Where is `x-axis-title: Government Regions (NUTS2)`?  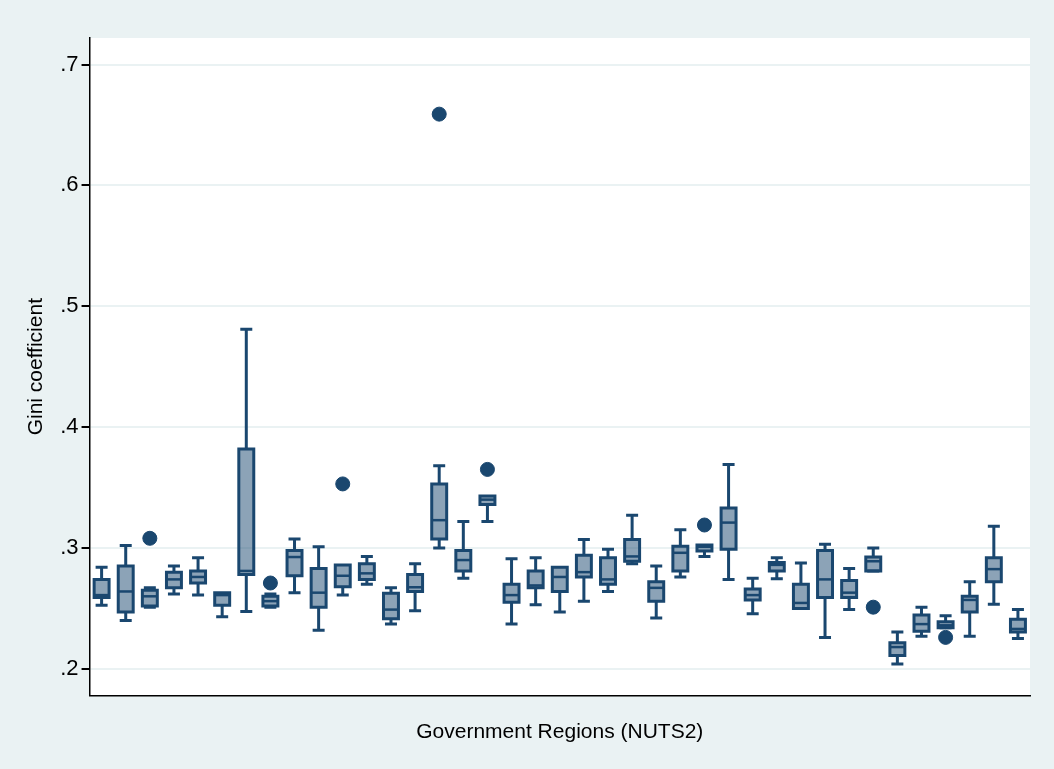 x-axis-title: Government Regions (NUTS2) is located at coordinates (560, 731).